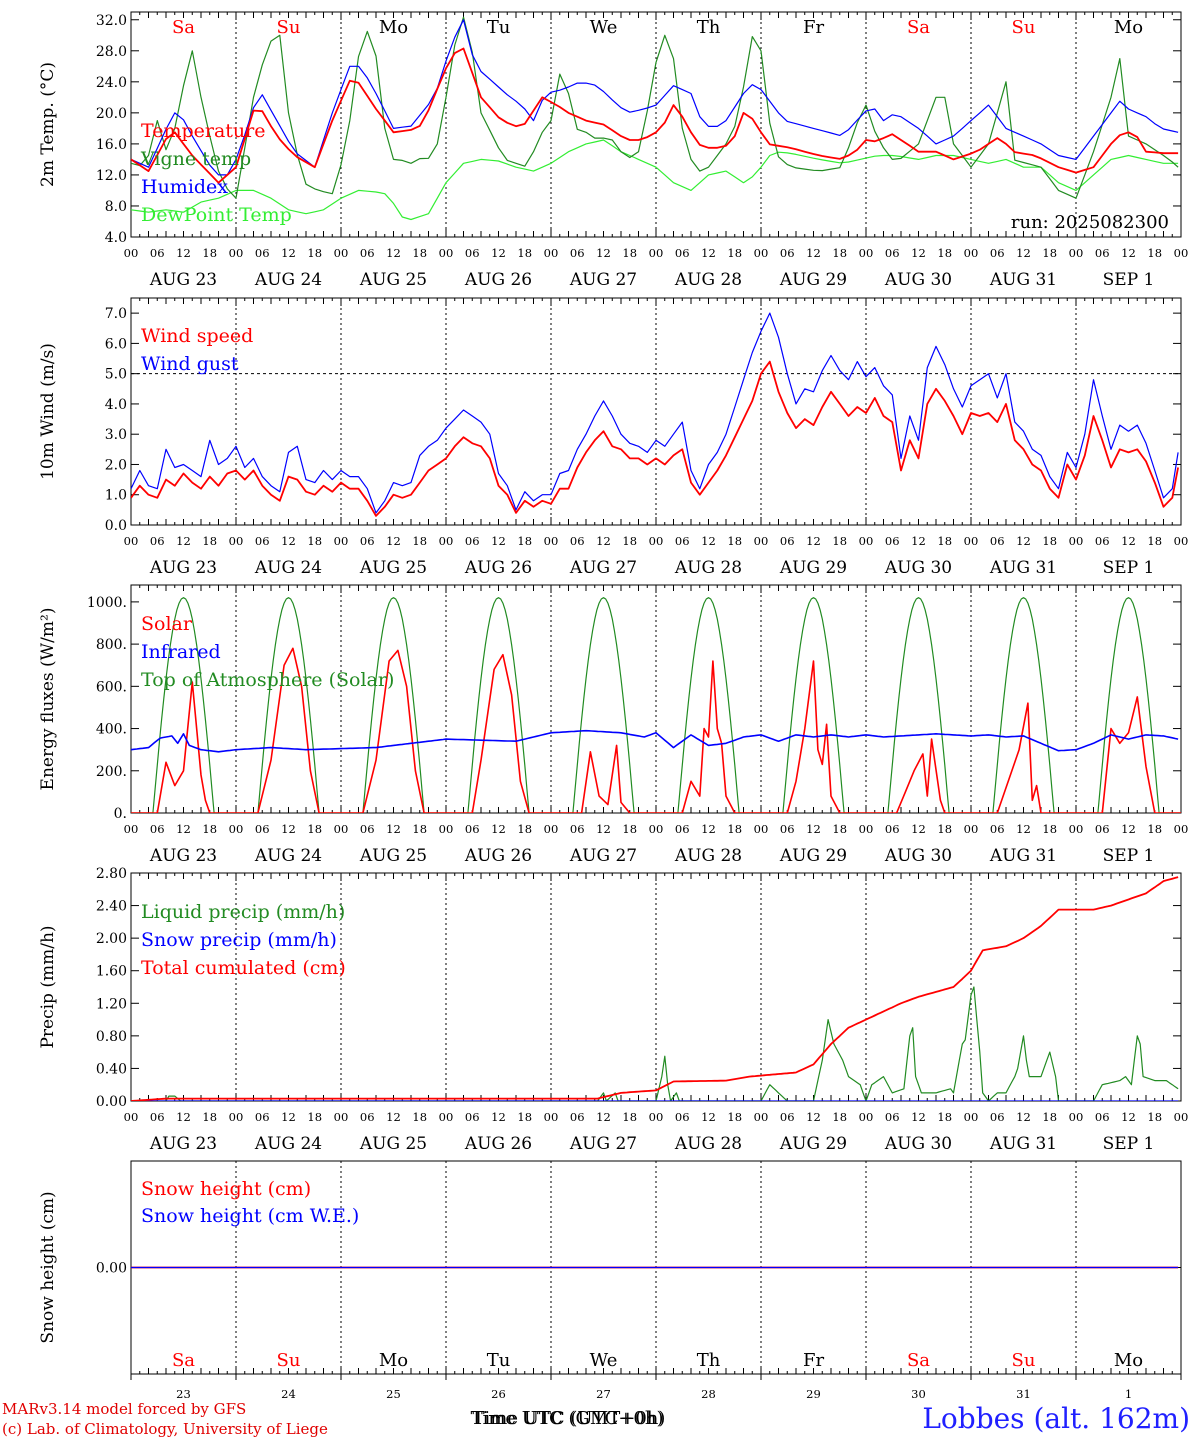 This screenshot has height=1440, width=1194. I want to click on series-line-dewpoint-temp, so click(655, 180).